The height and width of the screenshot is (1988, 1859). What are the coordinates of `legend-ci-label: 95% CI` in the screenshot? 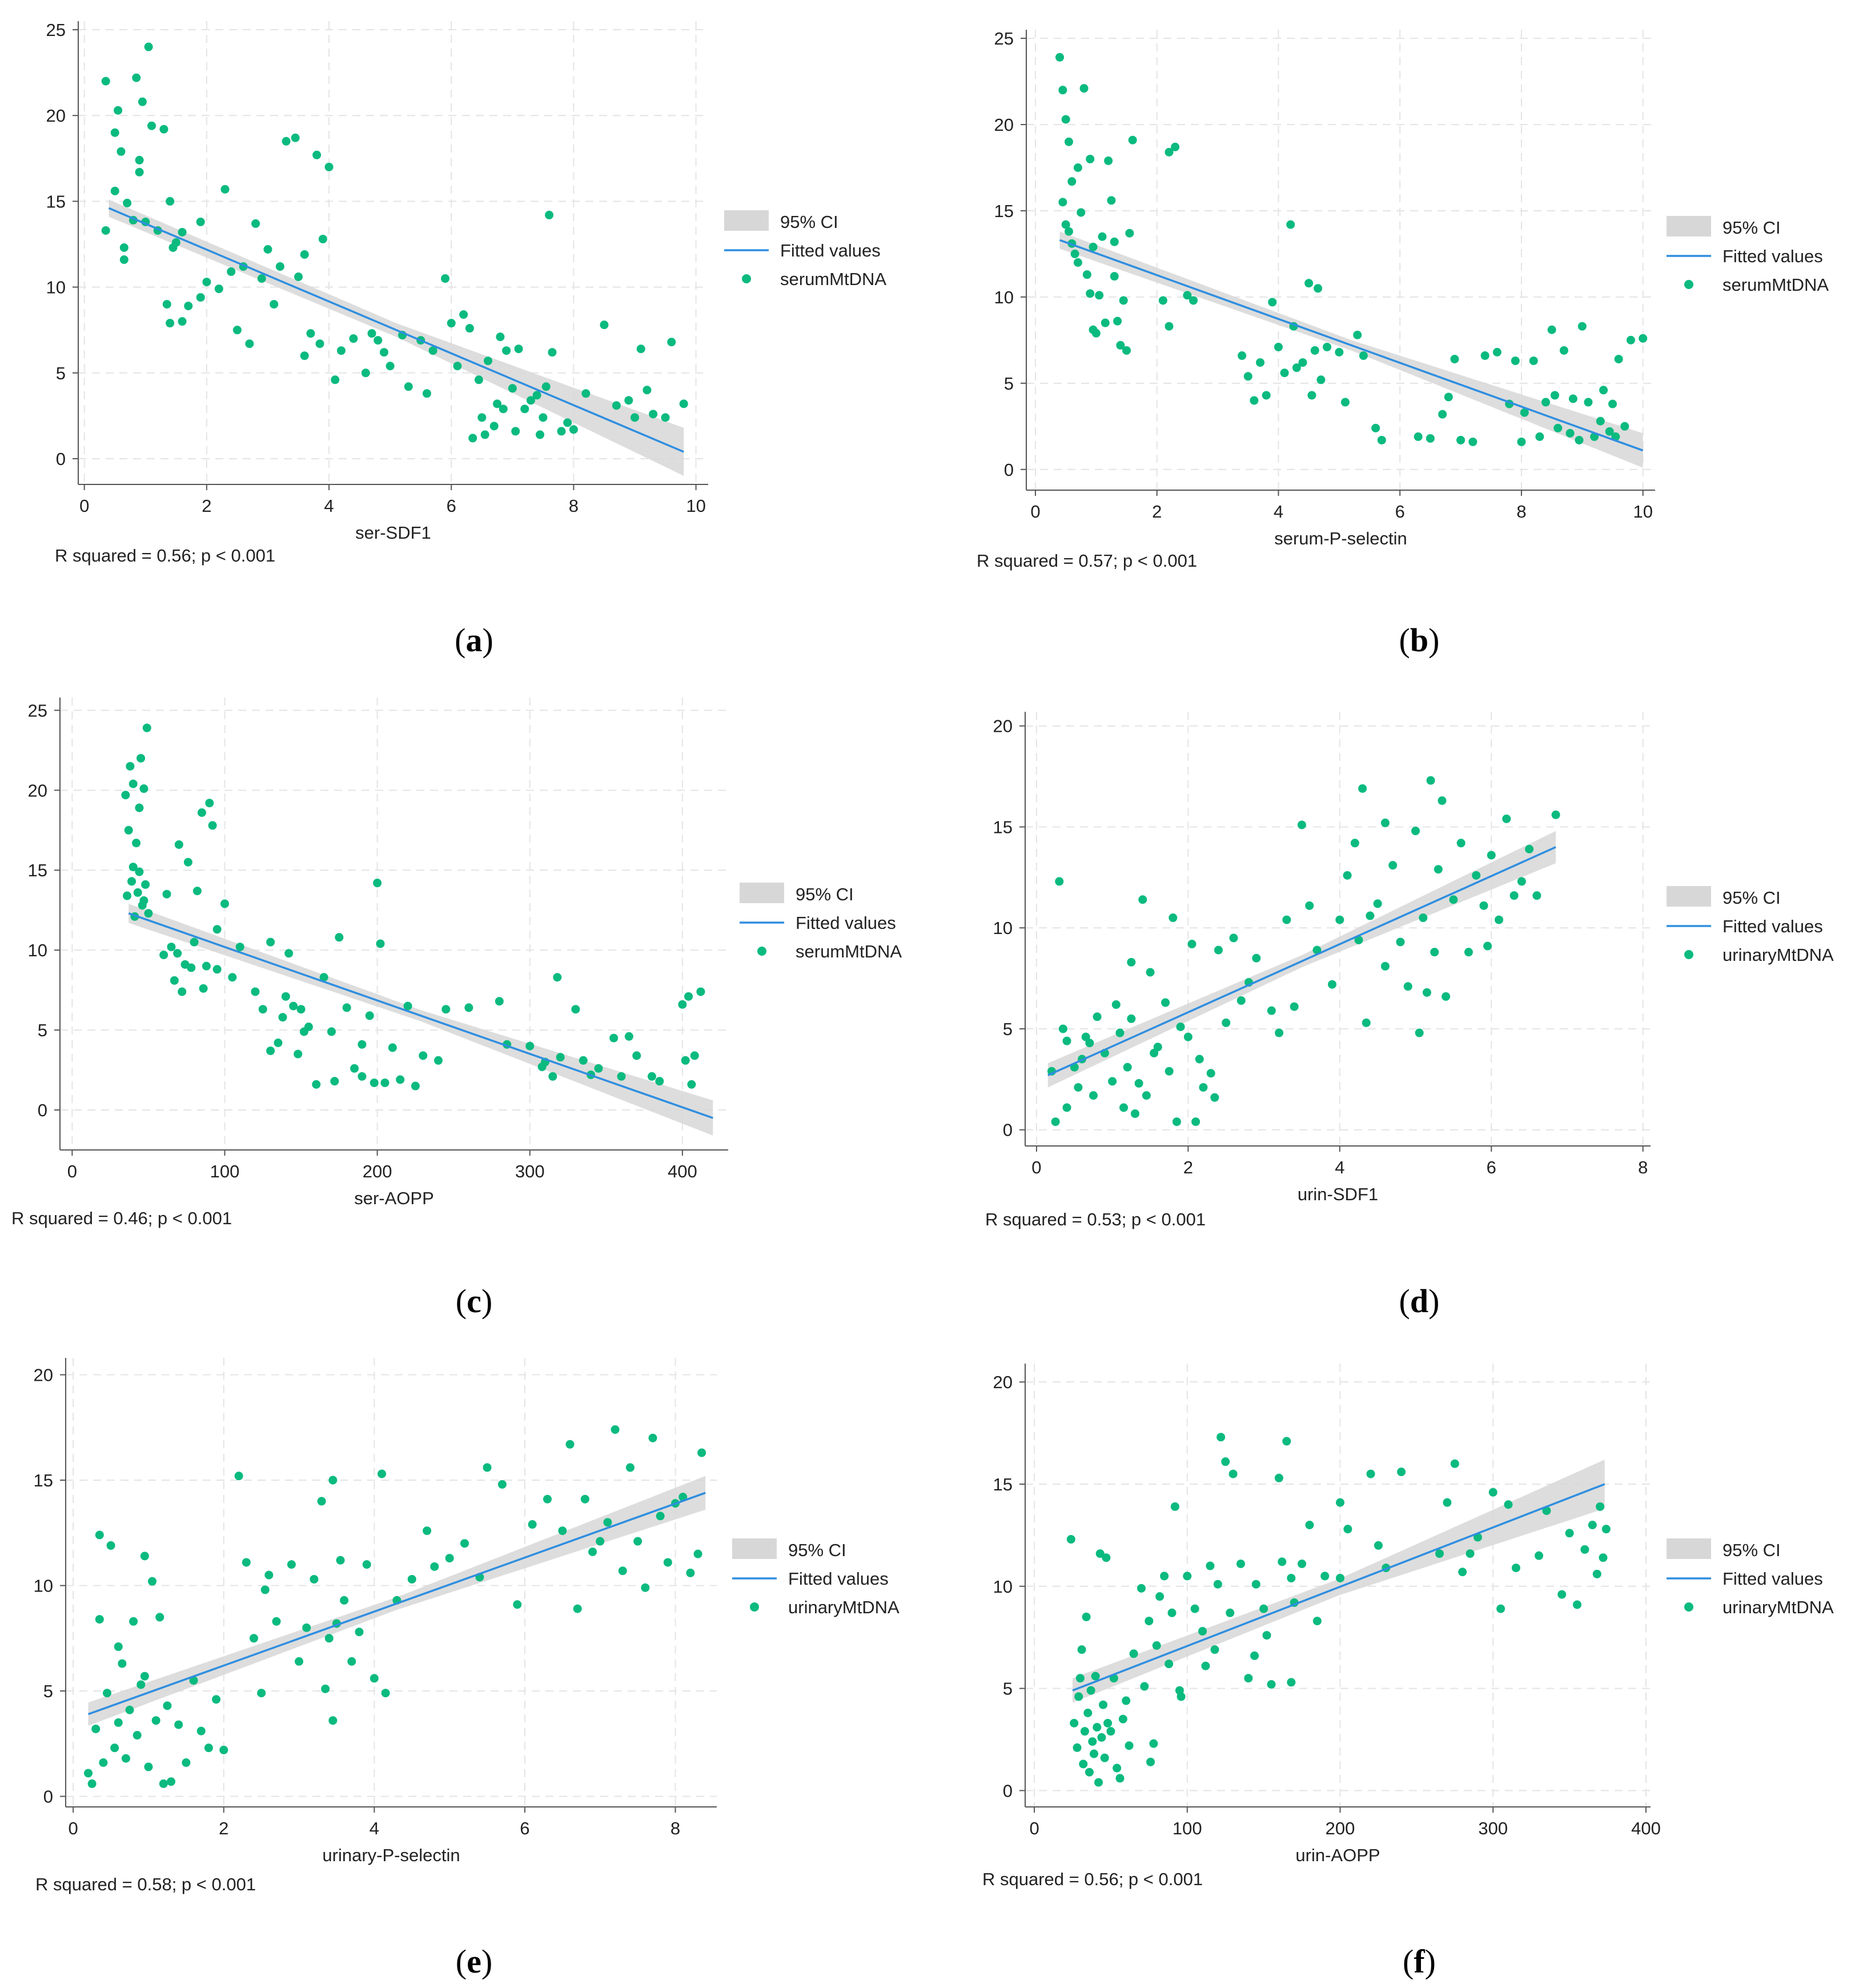 It's located at (817, 1550).